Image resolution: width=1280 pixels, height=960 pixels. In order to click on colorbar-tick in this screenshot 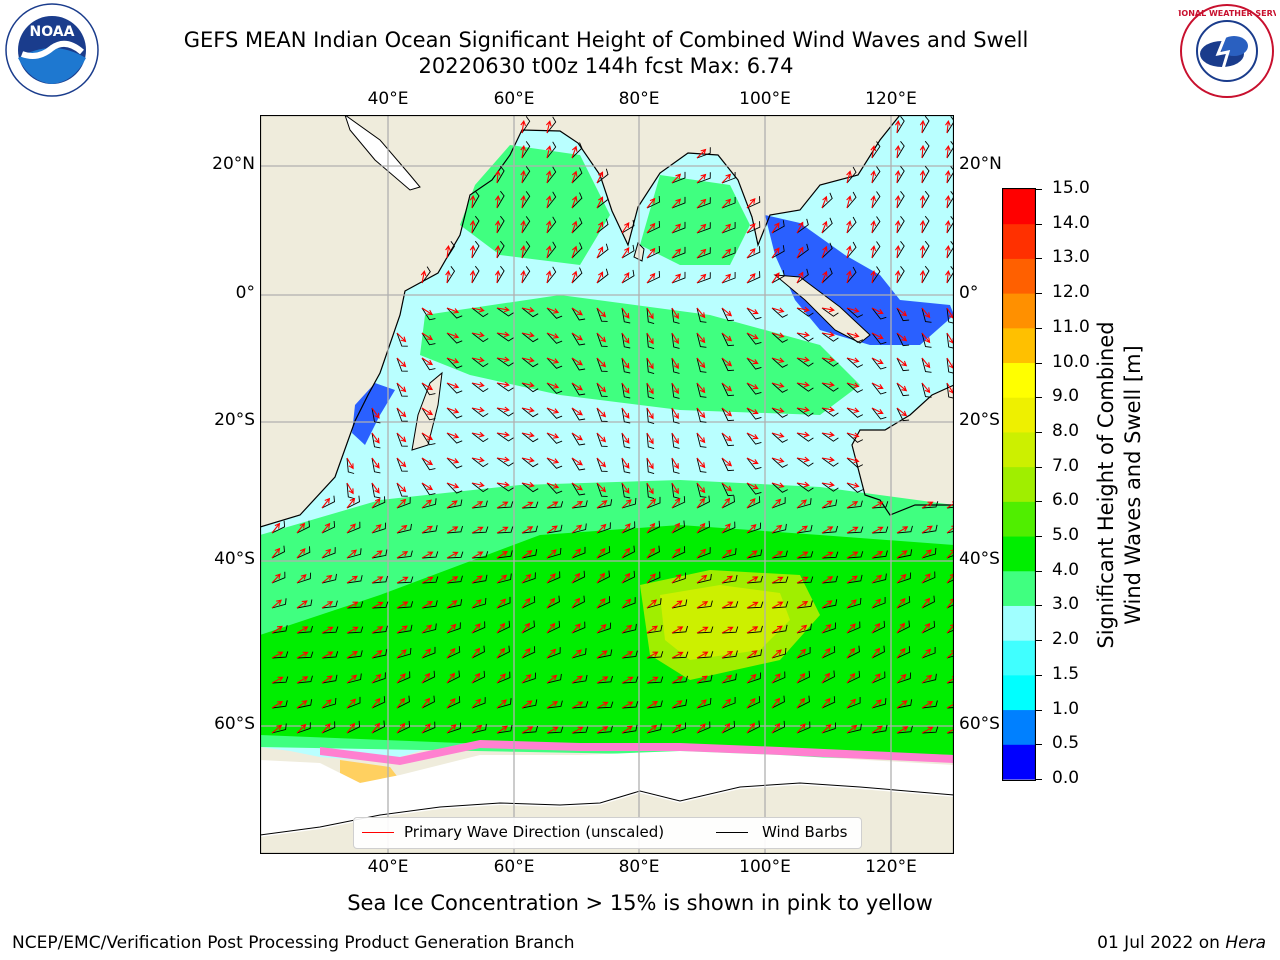, I will do `click(1039, 641)`.